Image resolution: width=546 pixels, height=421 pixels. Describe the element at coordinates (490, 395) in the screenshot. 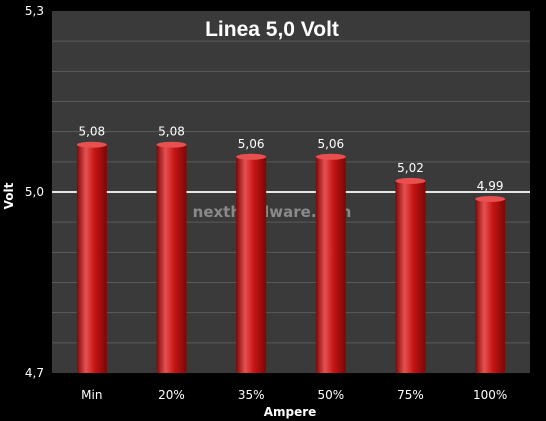

I see `x-tick-label: 100%` at that location.